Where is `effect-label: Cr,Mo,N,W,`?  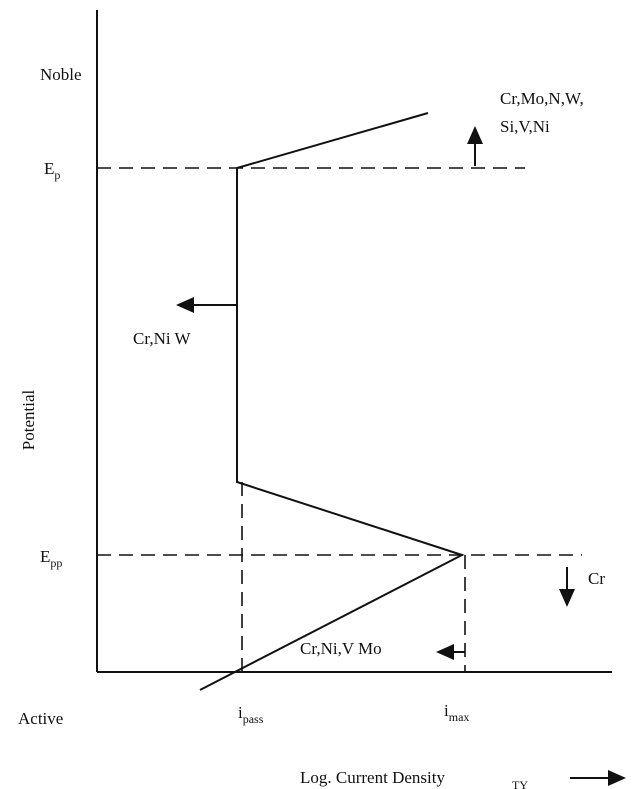 effect-label: Cr,Mo,N,W, is located at coordinates (542, 98).